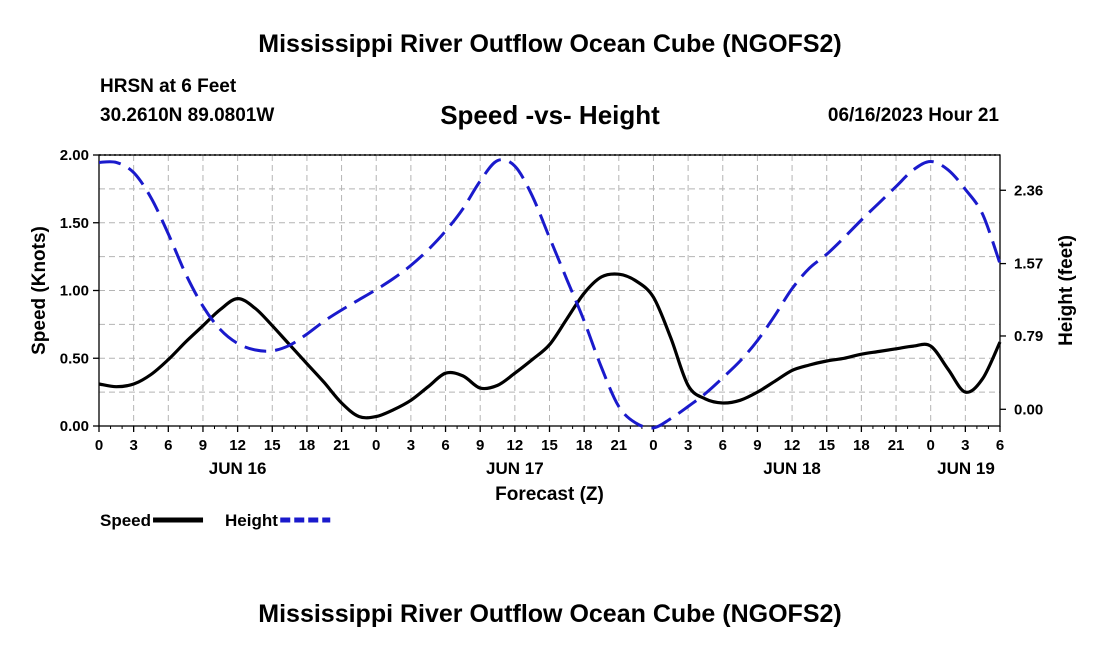 The width and height of the screenshot is (1100, 650). What do you see at coordinates (1066, 290) in the screenshot?
I see `y2-axis-title: Height (feet)` at bounding box center [1066, 290].